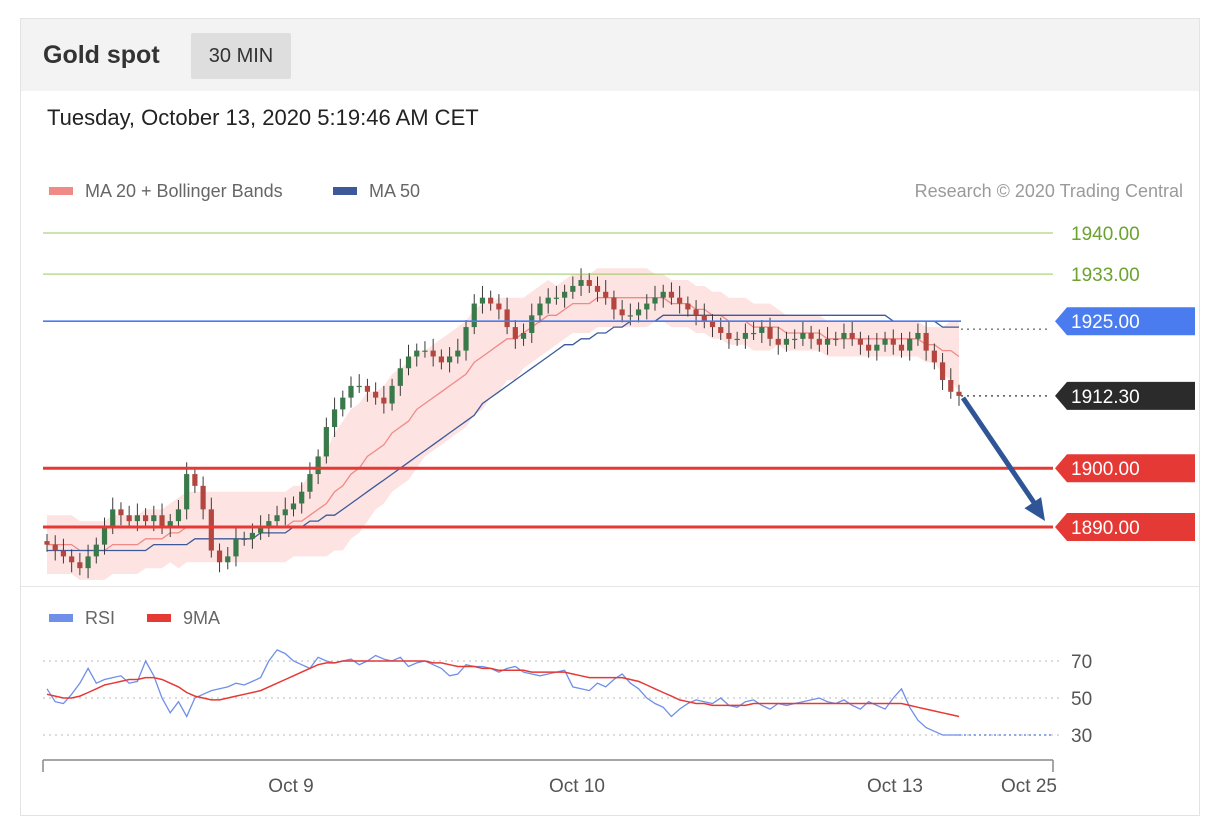 This screenshot has height=836, width=1218. I want to click on timestamp: Tuesday, October 13, 2020 5:19:46 AM CET, so click(263, 117).